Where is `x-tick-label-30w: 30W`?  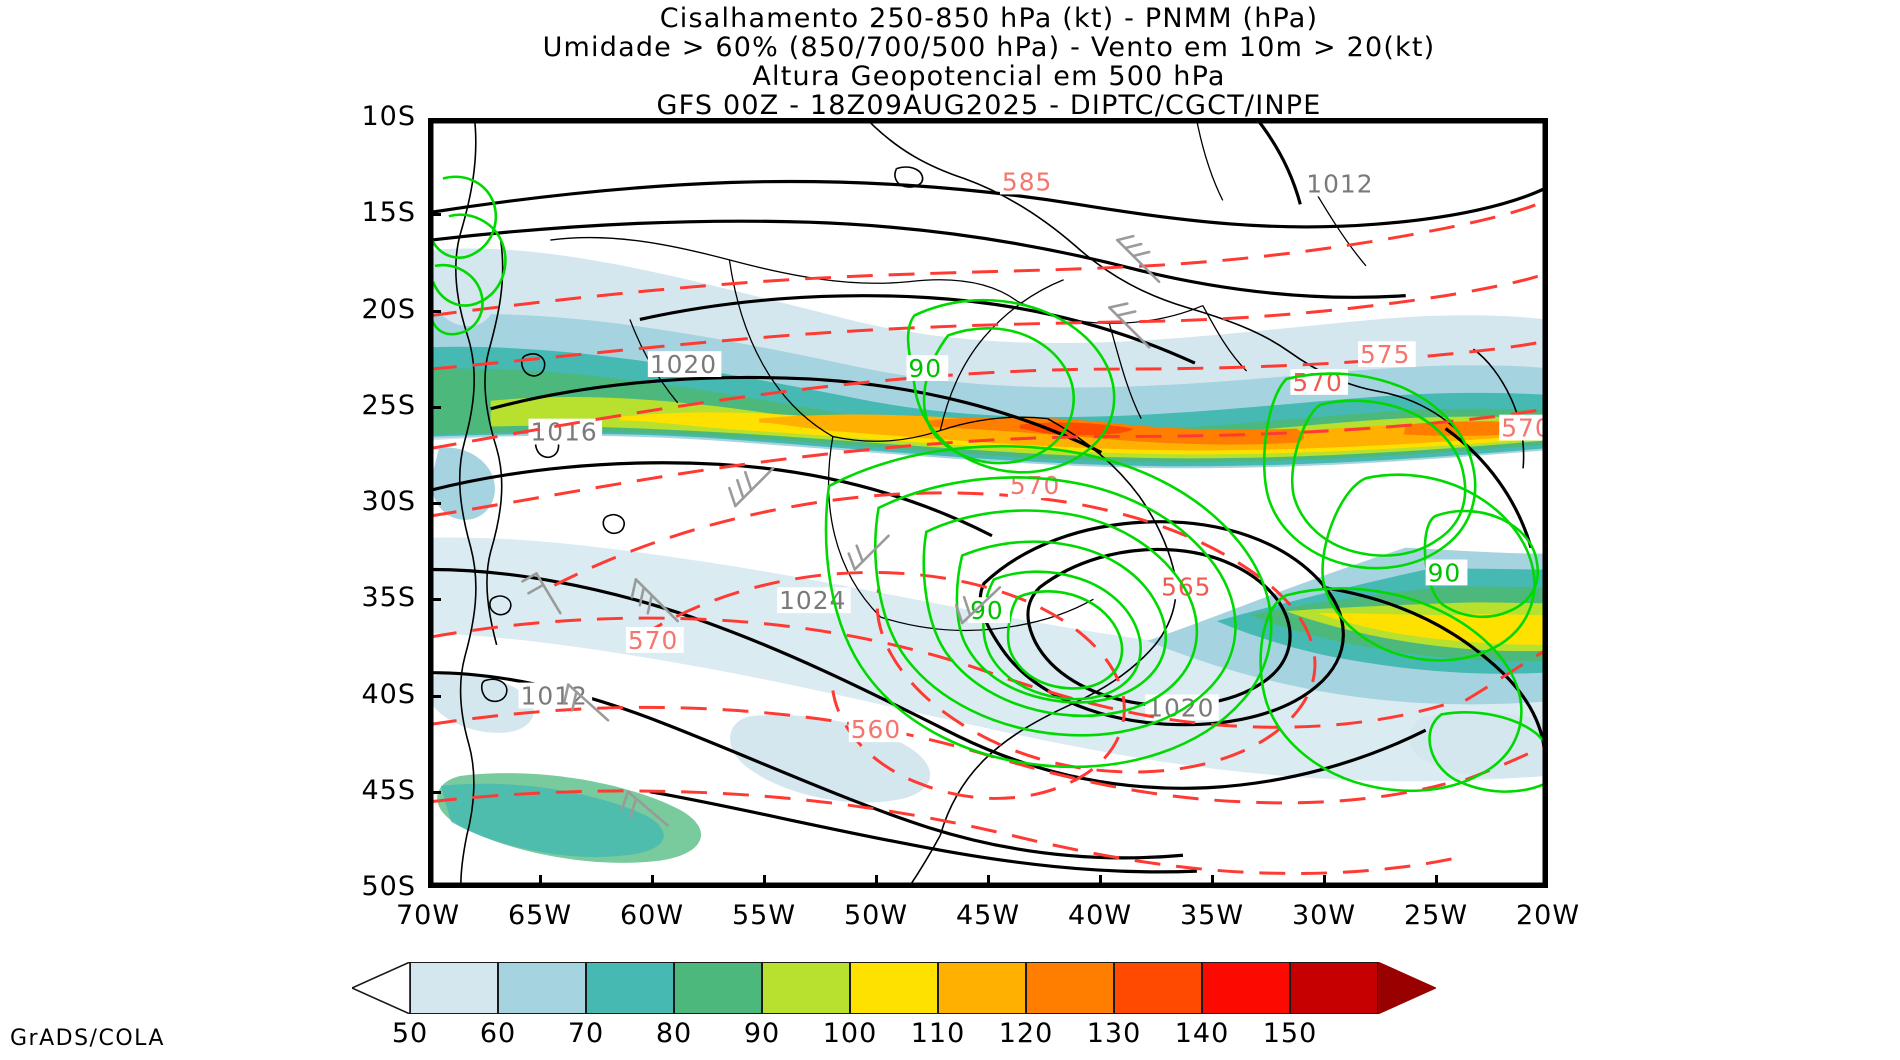 x-tick-label-30w: 30W is located at coordinates (1324, 915).